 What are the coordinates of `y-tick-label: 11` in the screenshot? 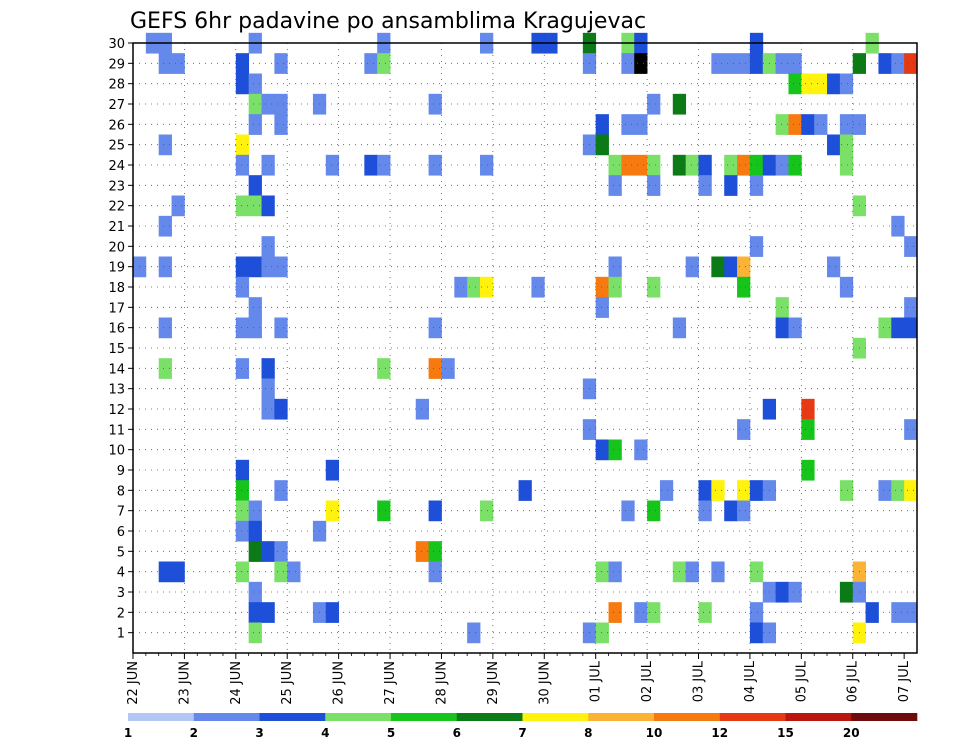 It's located at (116, 430).